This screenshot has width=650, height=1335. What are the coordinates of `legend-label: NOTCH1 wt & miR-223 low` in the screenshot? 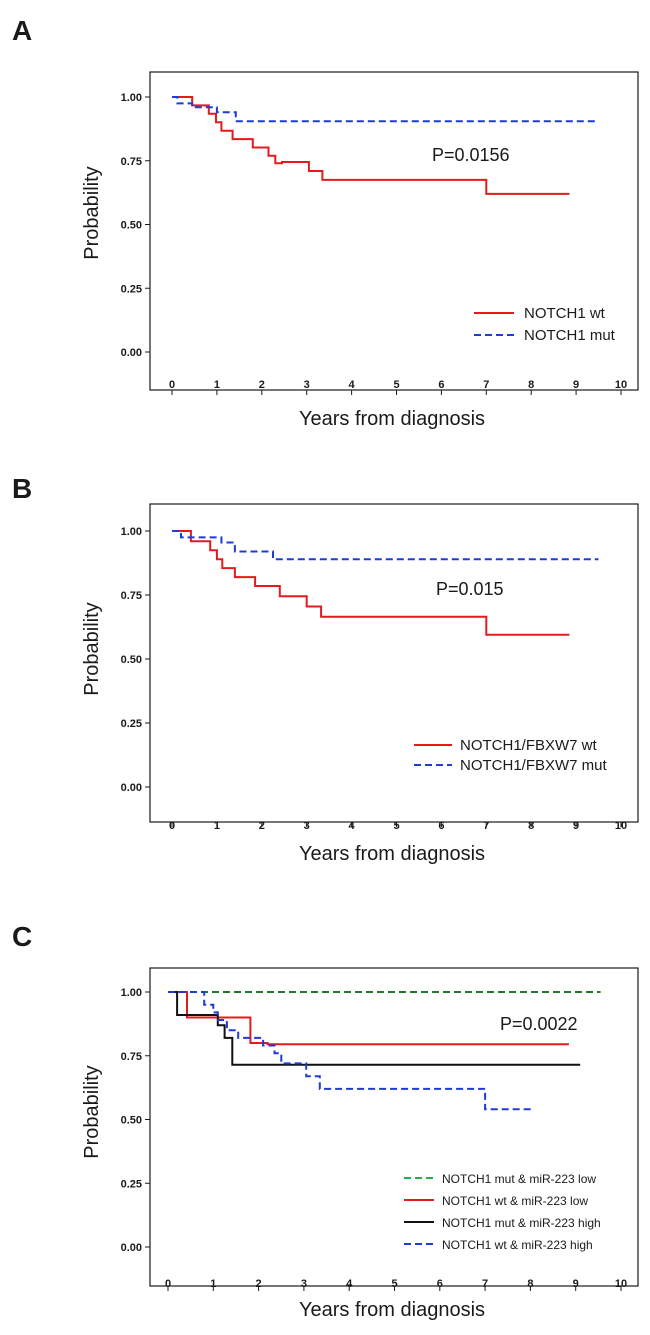 It's located at (515, 1201).